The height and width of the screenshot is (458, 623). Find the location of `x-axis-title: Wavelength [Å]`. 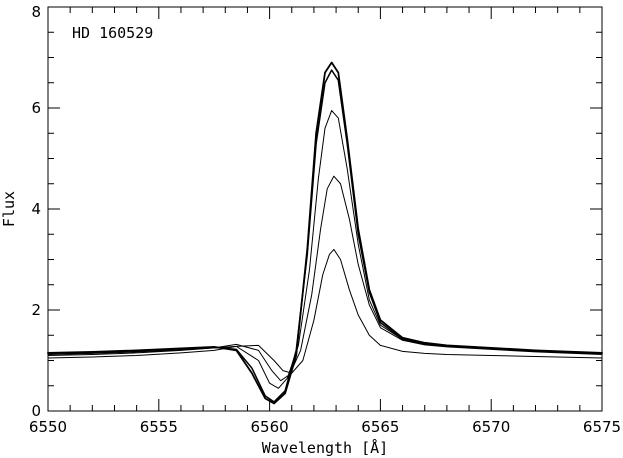

x-axis-title: Wavelength [Å] is located at coordinates (325, 447).